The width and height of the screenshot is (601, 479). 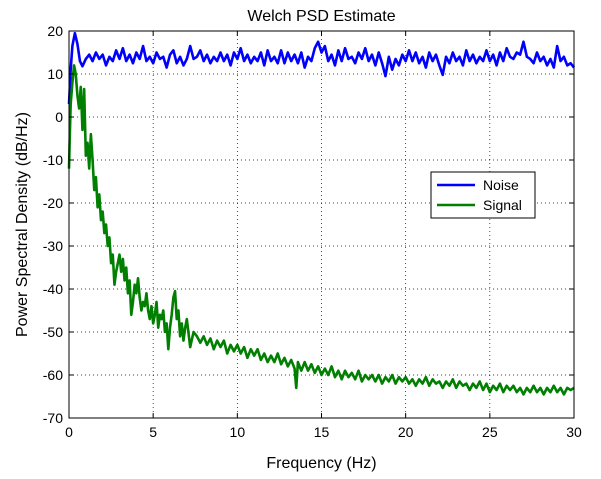 What do you see at coordinates (55, 74) in the screenshot?
I see `y-tick-label: 10` at bounding box center [55, 74].